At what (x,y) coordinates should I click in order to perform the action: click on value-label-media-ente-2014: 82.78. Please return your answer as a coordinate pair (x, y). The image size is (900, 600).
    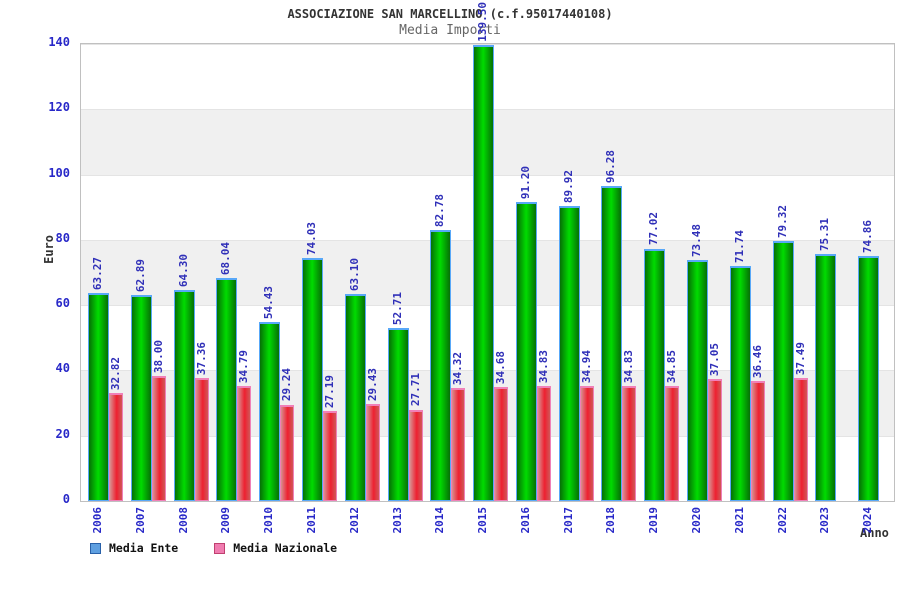
    Looking at the image, I should click on (440, 210).